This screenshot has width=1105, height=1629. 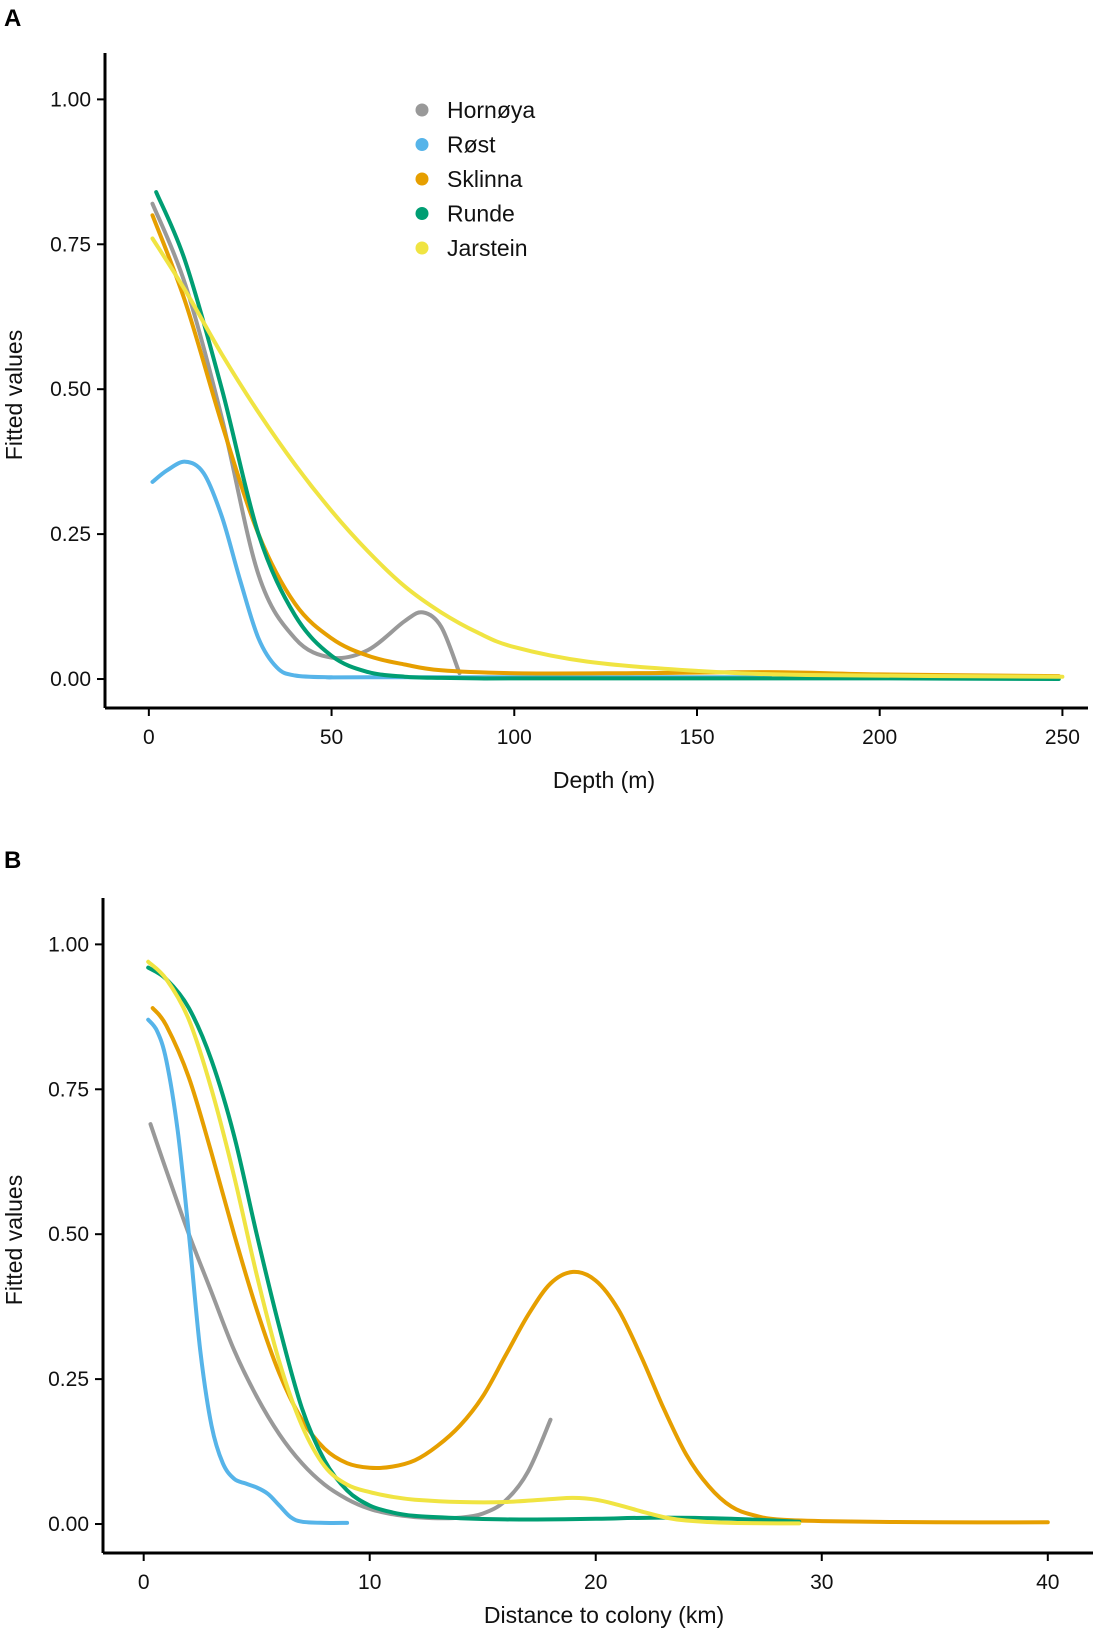 What do you see at coordinates (422, 213) in the screenshot?
I see `legend-key-runde` at bounding box center [422, 213].